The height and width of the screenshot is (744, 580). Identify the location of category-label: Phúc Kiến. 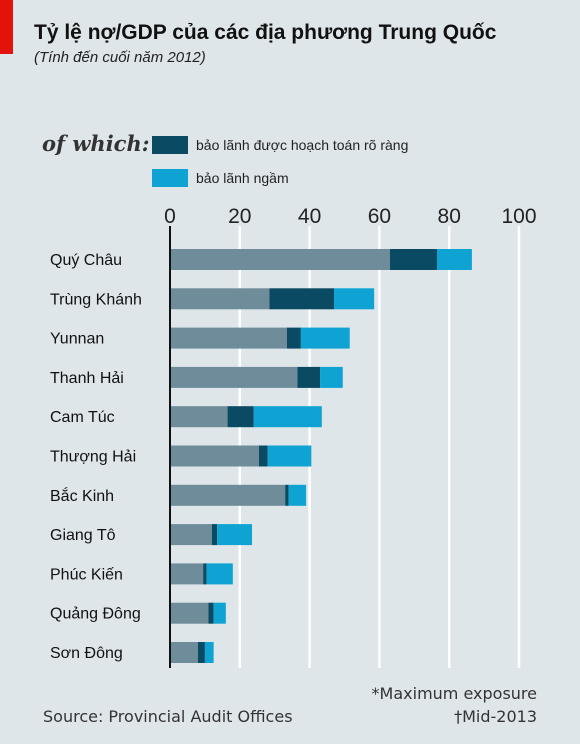
(86, 574).